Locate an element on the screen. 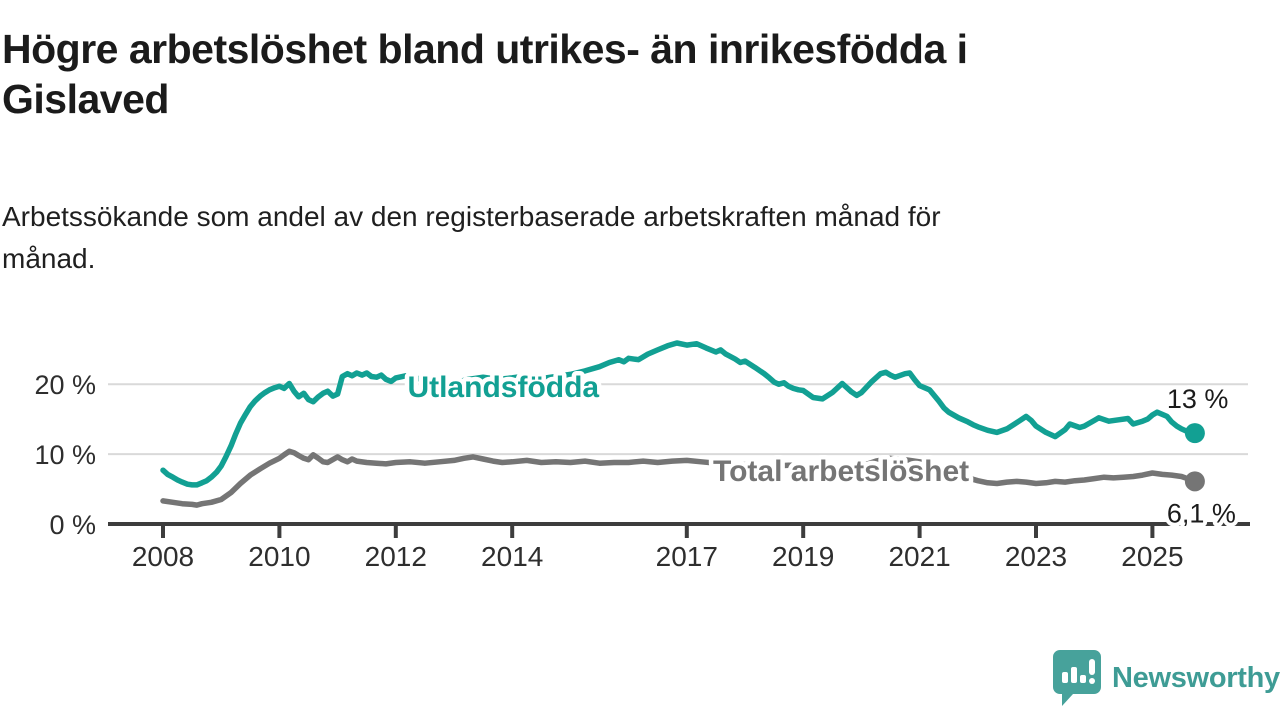 The width and height of the screenshot is (1280, 720). y-tick-label-20: 20 % is located at coordinates (65, 385).